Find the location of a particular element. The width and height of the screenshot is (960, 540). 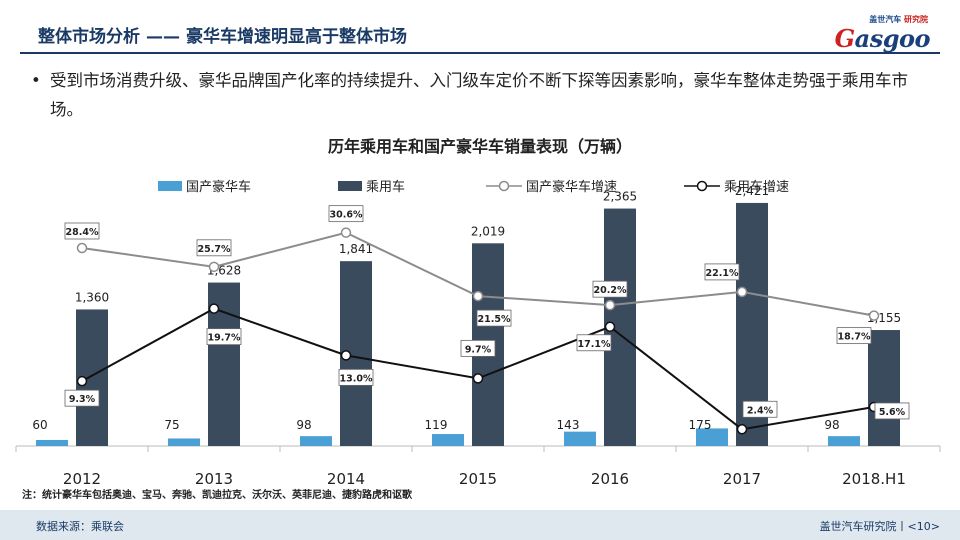

passenger-growth-label: 19.7% is located at coordinates (224, 338).